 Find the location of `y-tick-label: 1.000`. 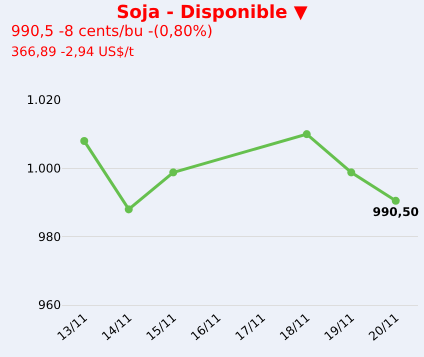

y-tick-label: 1.000 is located at coordinates (43, 169).